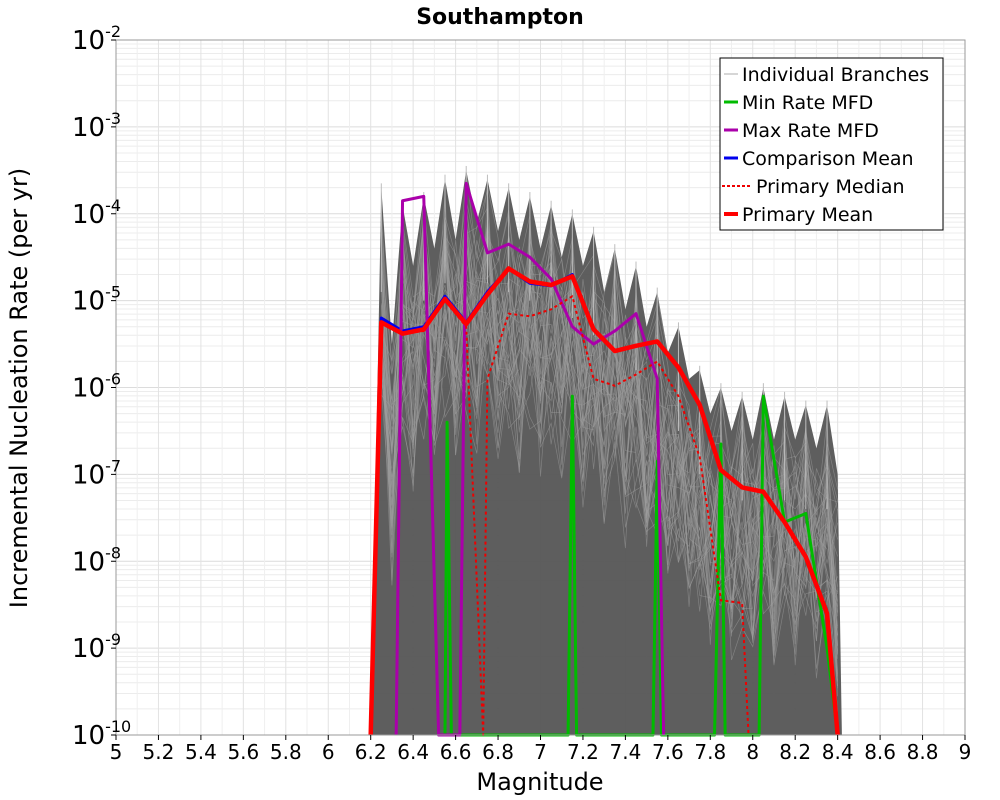 The image size is (1000, 800). I want to click on y-tick-label: 10⁻⁹, so click(96, 647).